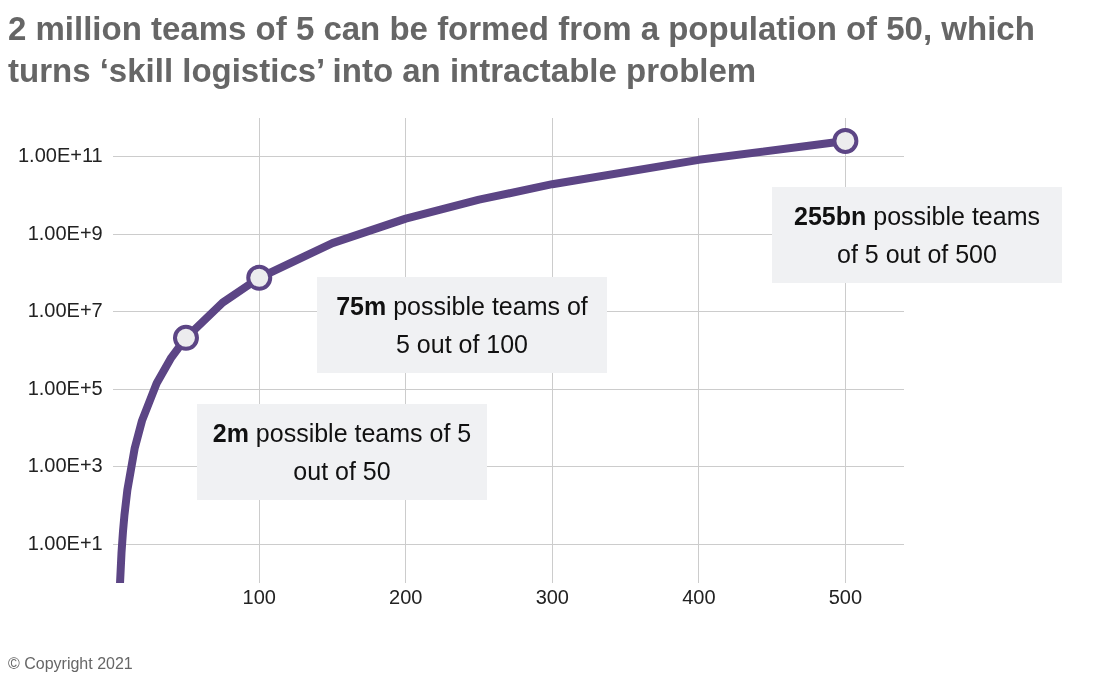 The height and width of the screenshot is (683, 1109). Describe the element at coordinates (259, 596) in the screenshot. I see `x-tick-label: 100` at that location.